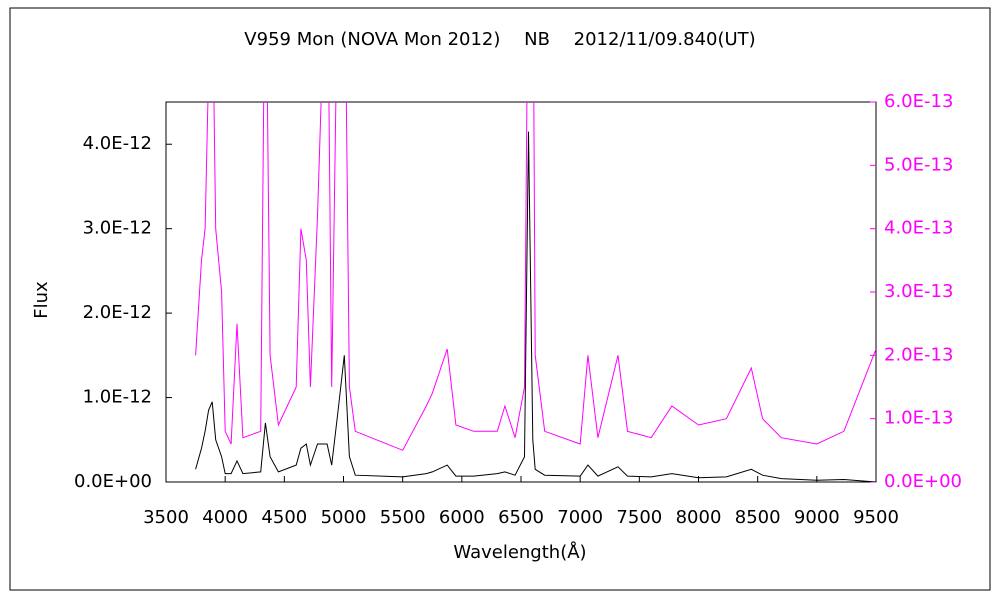 Image resolution: width=1000 pixels, height=604 pixels. What do you see at coordinates (344, 517) in the screenshot?
I see `x-tick-label: 5000` at bounding box center [344, 517].